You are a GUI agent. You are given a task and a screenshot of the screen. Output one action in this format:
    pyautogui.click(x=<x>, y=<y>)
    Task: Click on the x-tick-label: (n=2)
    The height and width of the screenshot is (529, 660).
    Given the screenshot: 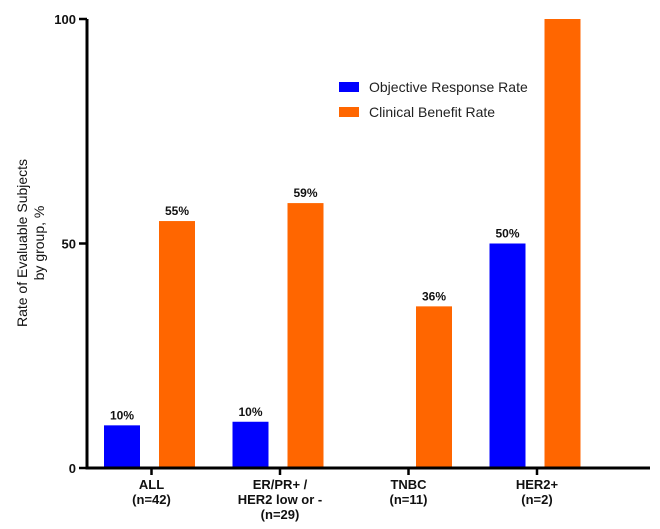 What is the action you would take?
    pyautogui.click(x=536, y=499)
    